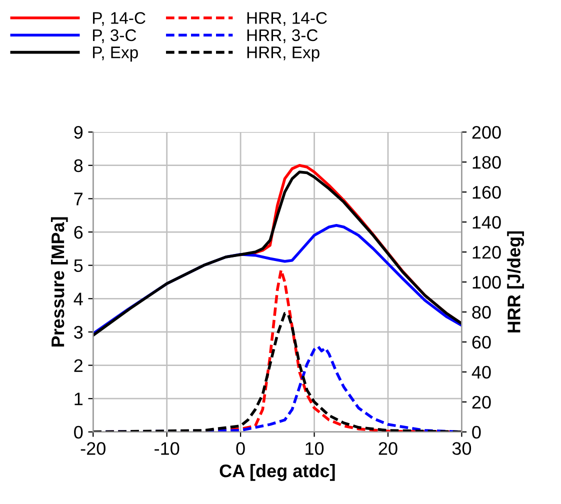 The image size is (561, 504). Describe the element at coordinates (78, 232) in the screenshot. I see `y-tick-label: 6` at that location.